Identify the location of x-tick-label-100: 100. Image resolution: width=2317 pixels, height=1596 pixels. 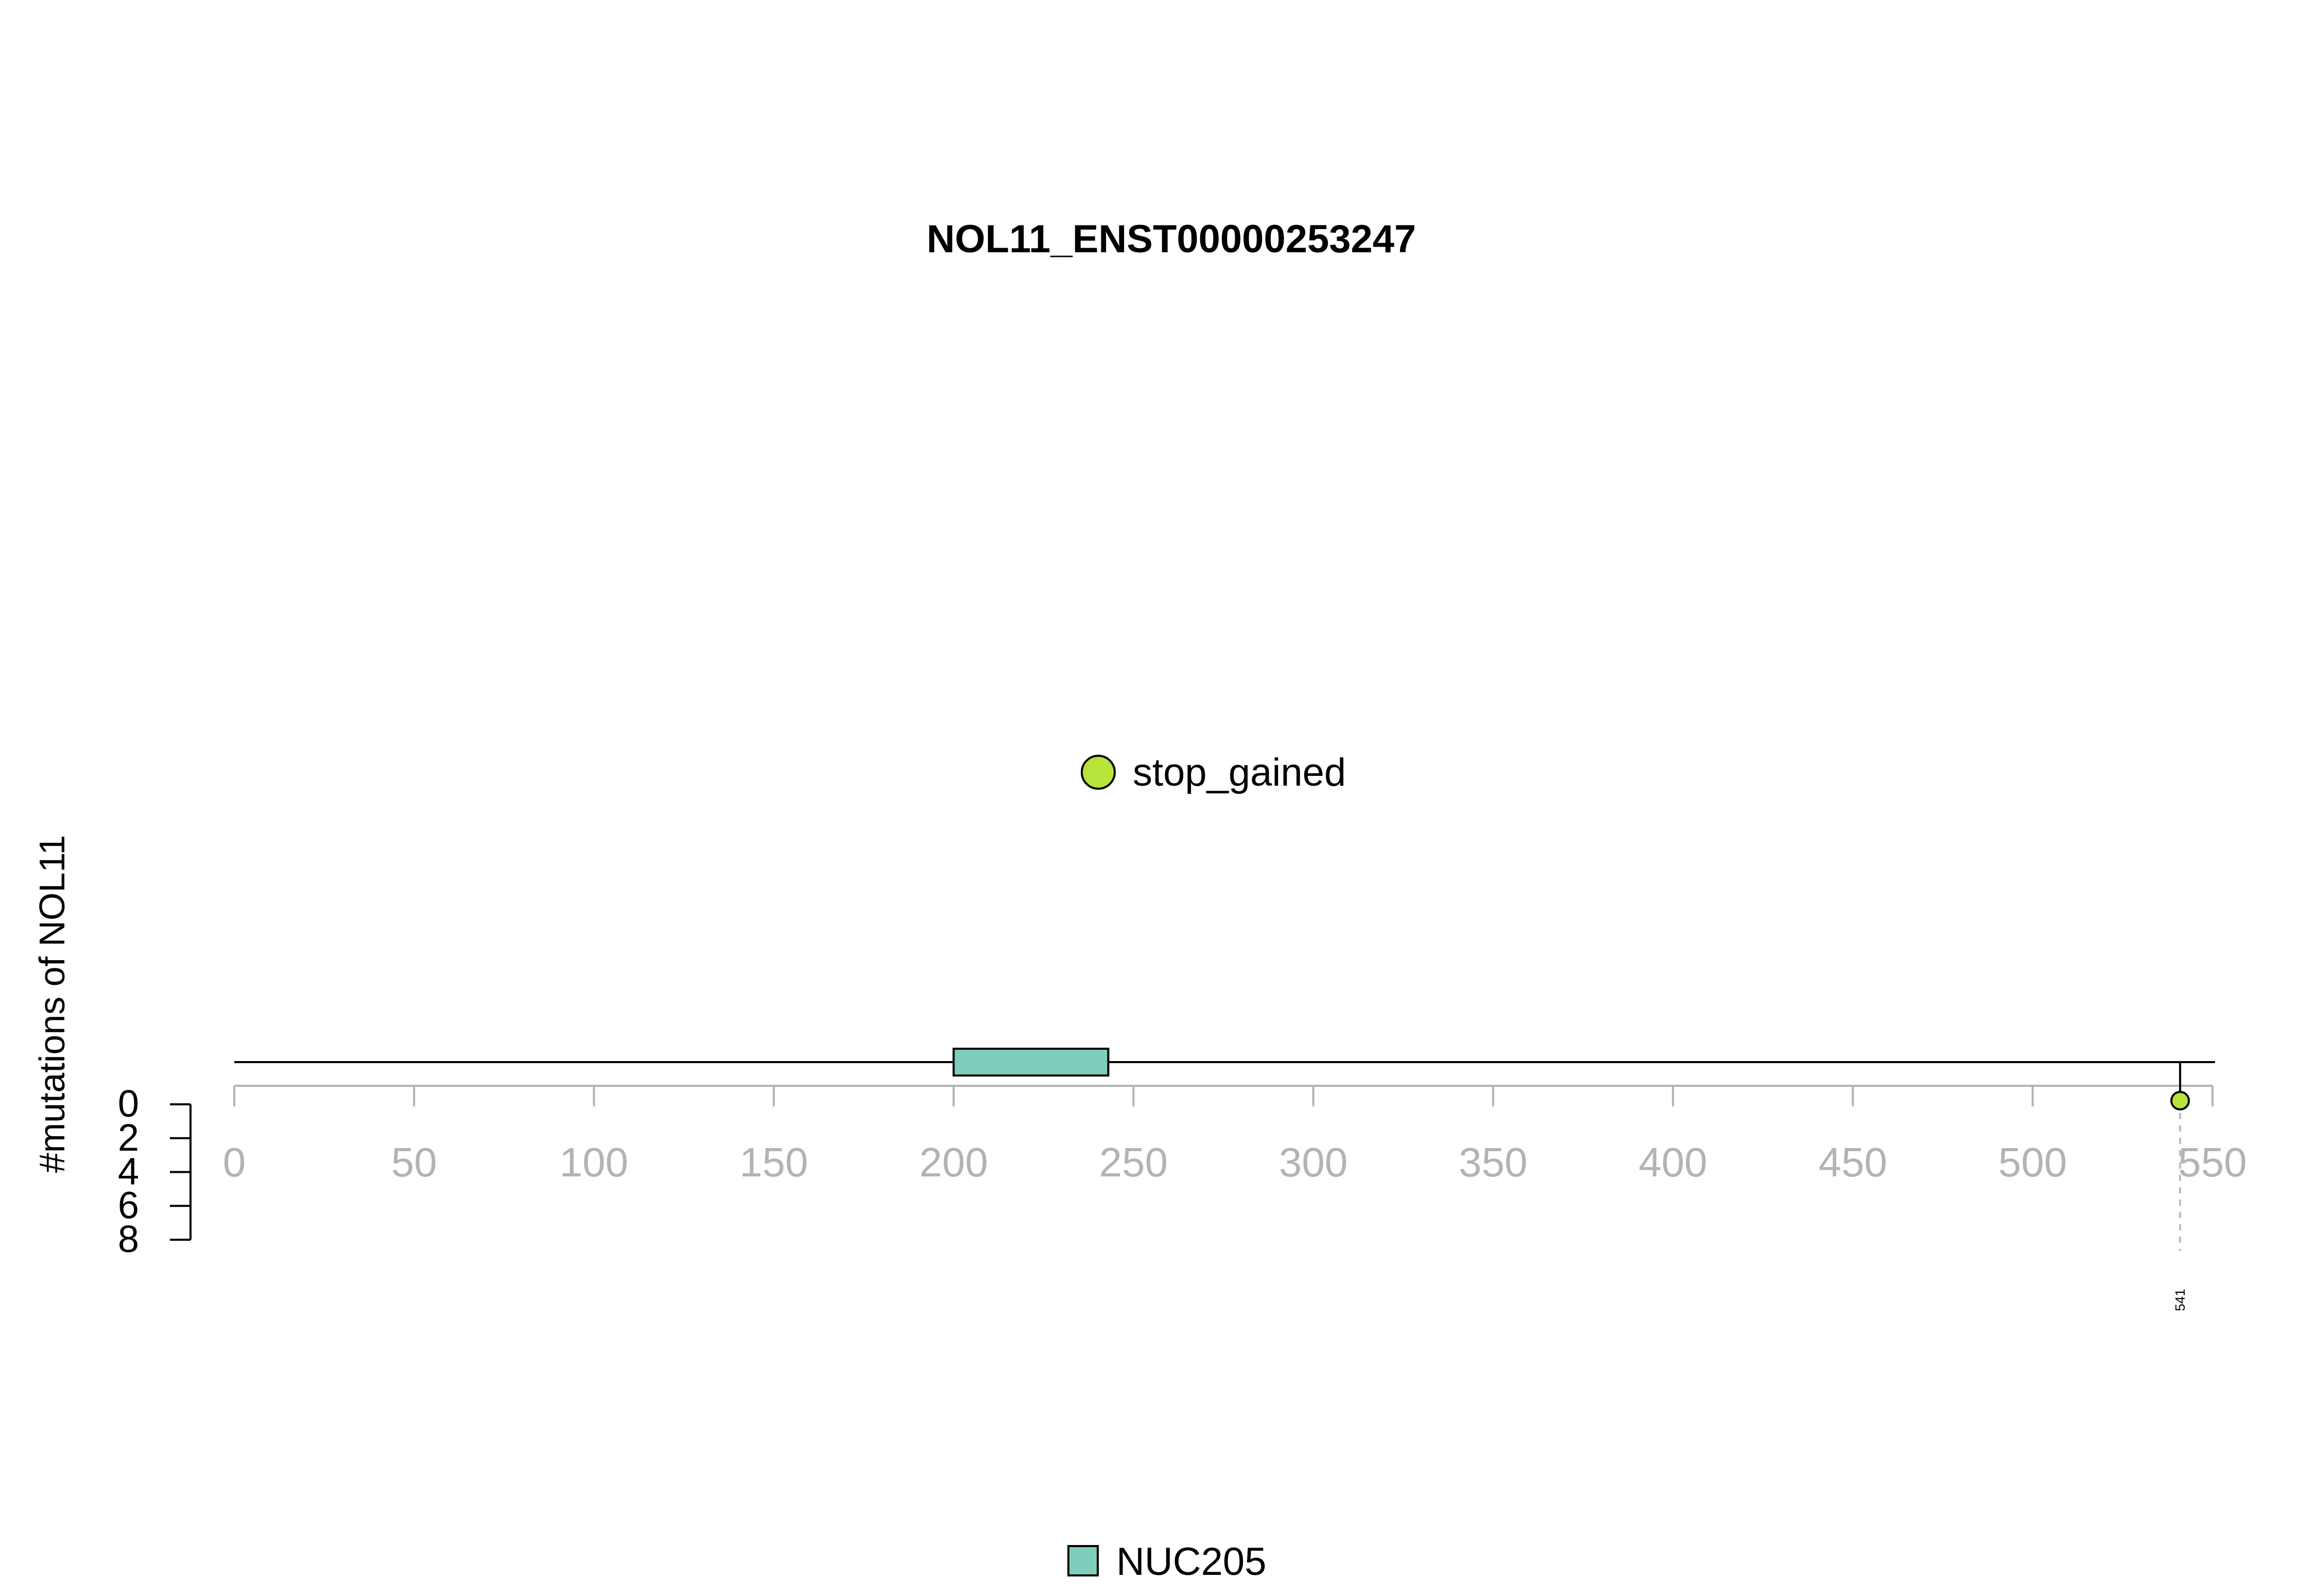
(594, 1162).